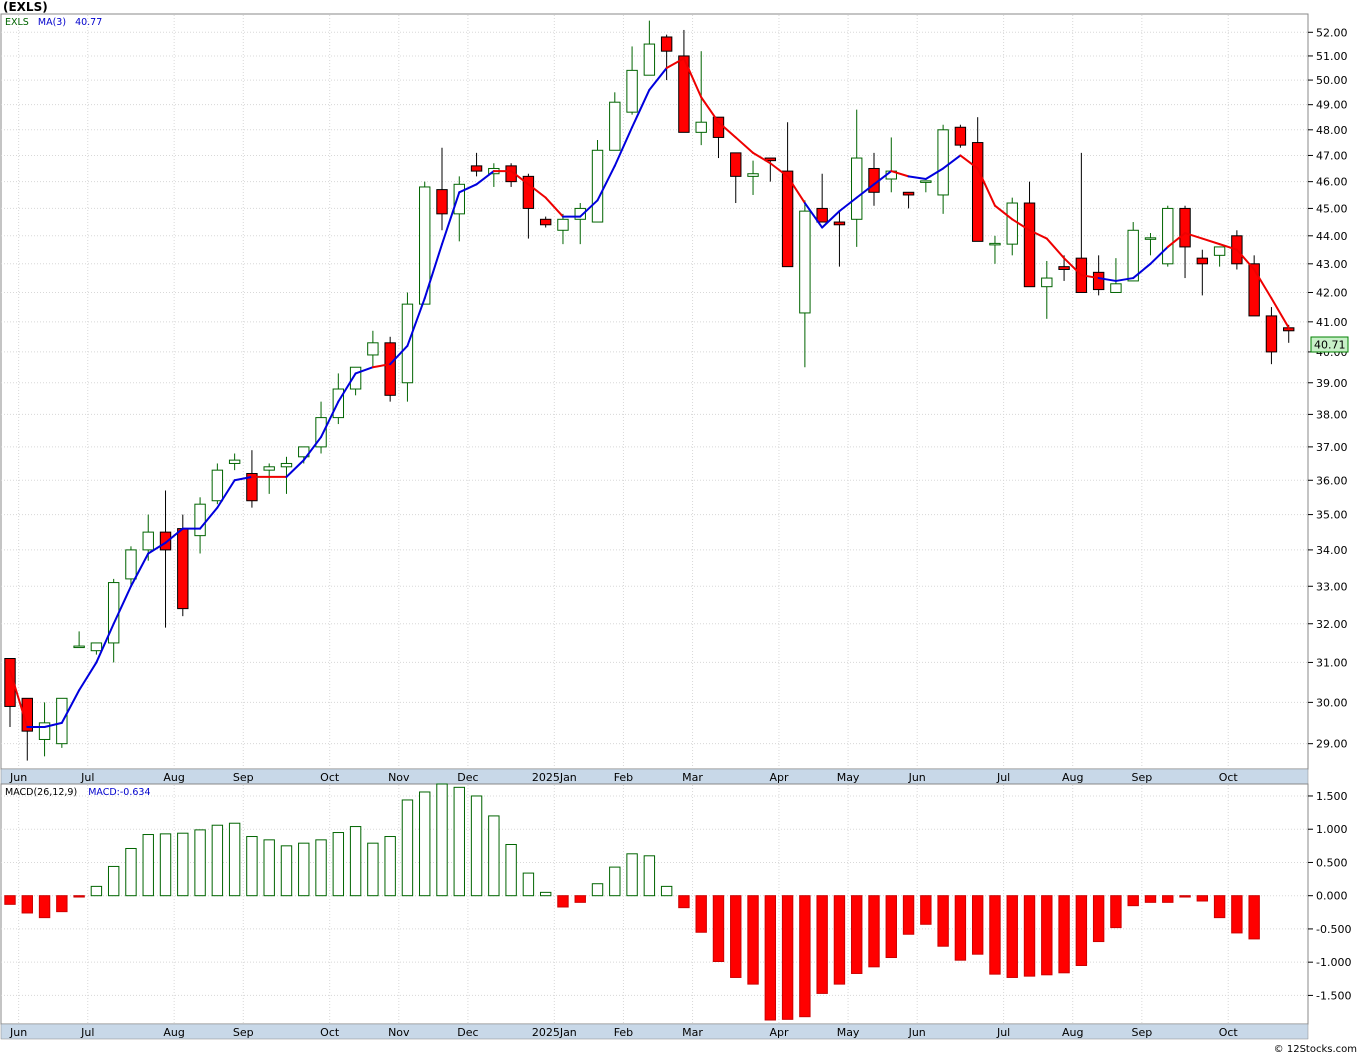  What do you see at coordinates (1332, 56) in the screenshot?
I see `price-tick-label: 51.00` at bounding box center [1332, 56].